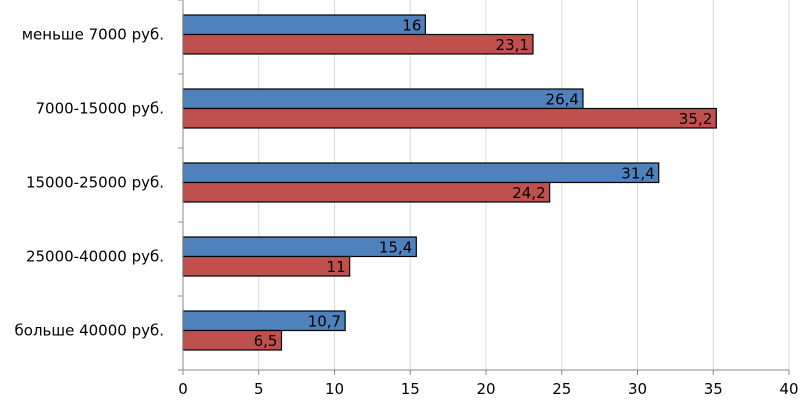 The width and height of the screenshot is (800, 400). I want to click on category-label: больше 40000 руб., so click(89, 331).